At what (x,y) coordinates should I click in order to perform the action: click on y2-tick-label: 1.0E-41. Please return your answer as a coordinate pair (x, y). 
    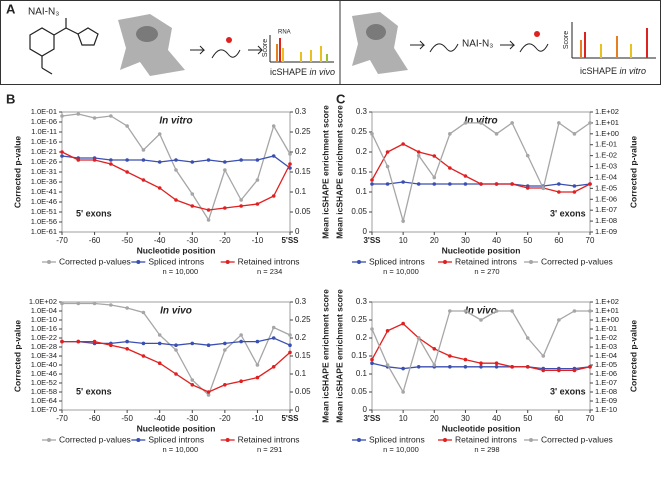
    Looking at the image, I should click on (44, 191).